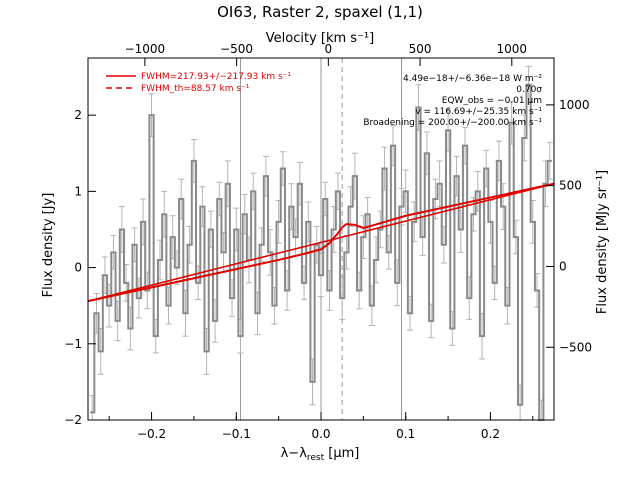 This screenshot has width=640, height=480. I want to click on y-tick-label: 2, so click(78, 115).